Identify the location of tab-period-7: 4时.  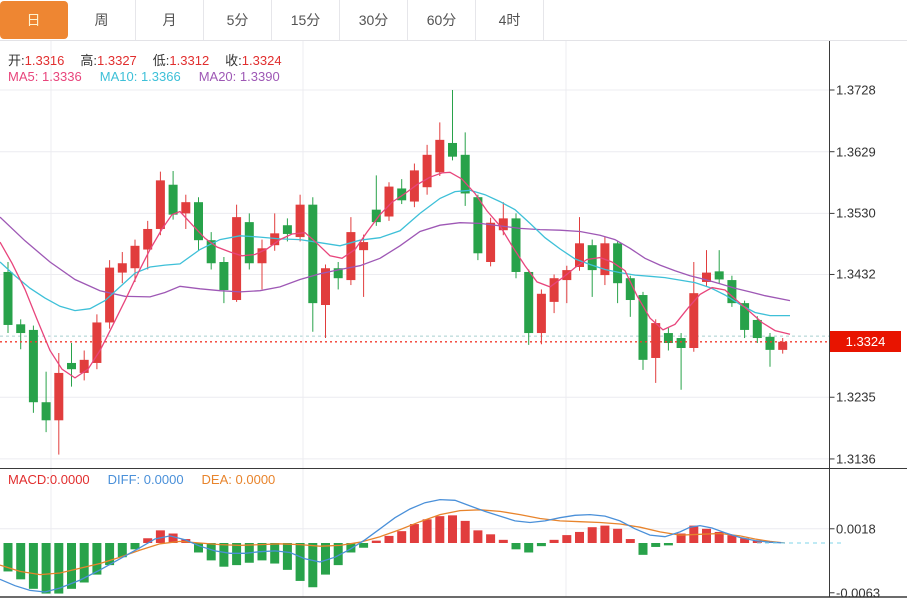
(510, 20).